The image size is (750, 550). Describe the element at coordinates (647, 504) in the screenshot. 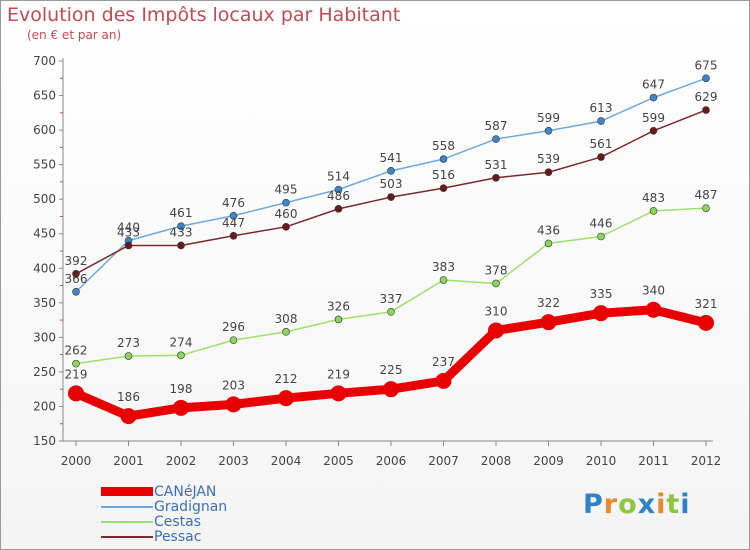

I see `logo-letter: x` at that location.